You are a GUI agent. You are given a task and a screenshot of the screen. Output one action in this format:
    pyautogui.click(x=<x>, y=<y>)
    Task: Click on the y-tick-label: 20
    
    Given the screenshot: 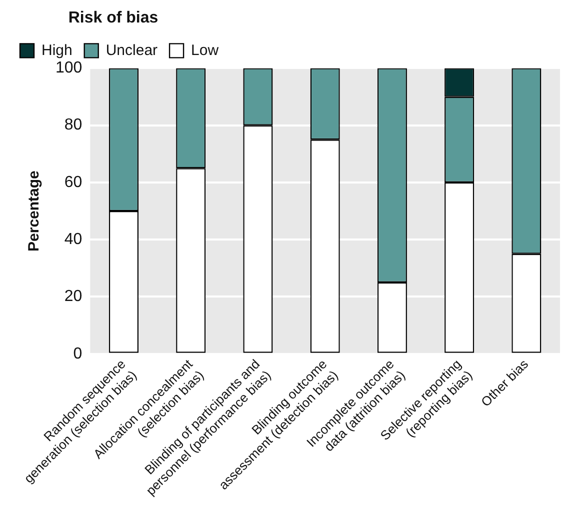 What is the action you would take?
    pyautogui.click(x=73, y=297)
    